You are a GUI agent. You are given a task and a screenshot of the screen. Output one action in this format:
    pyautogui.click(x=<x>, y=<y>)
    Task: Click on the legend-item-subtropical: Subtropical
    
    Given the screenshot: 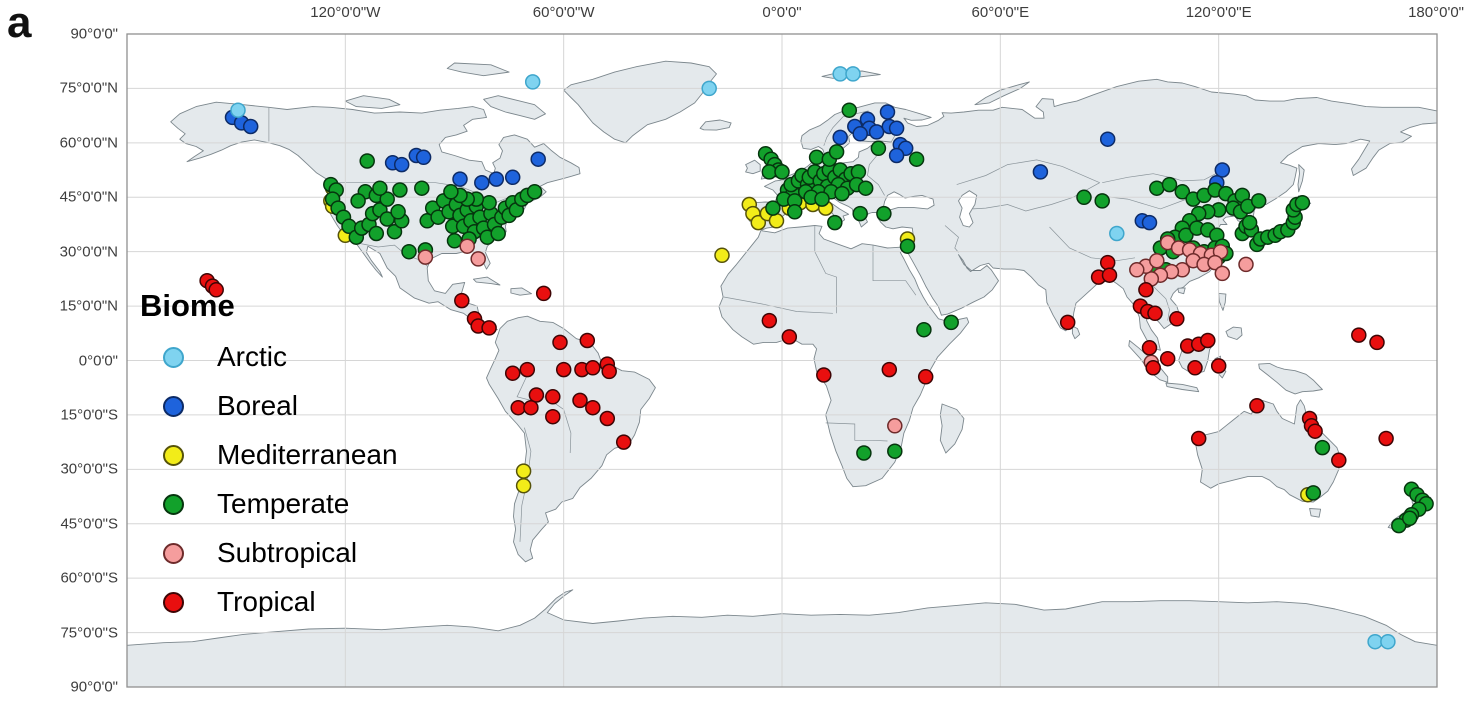 What is the action you would take?
    pyautogui.click(x=269, y=553)
    